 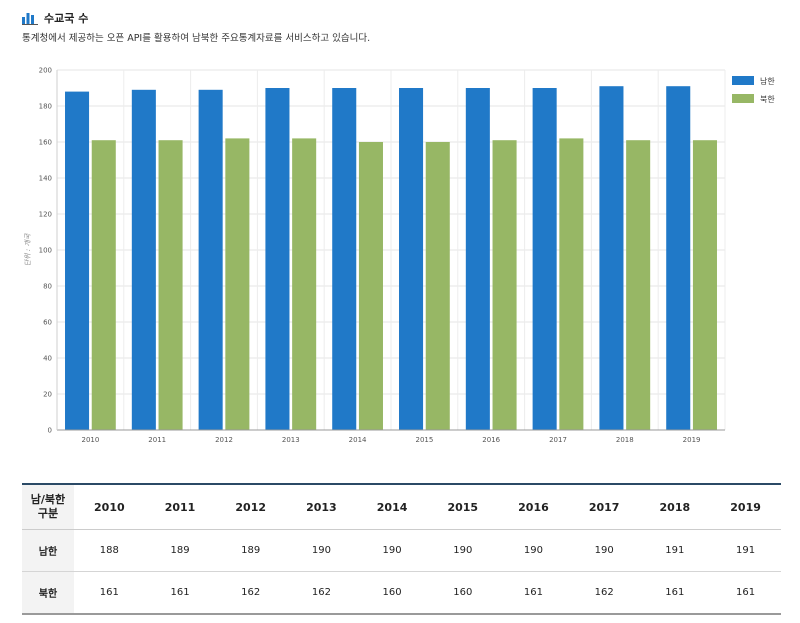 What do you see at coordinates (704, 285) in the screenshot?
I see `bar-north-2019` at bounding box center [704, 285].